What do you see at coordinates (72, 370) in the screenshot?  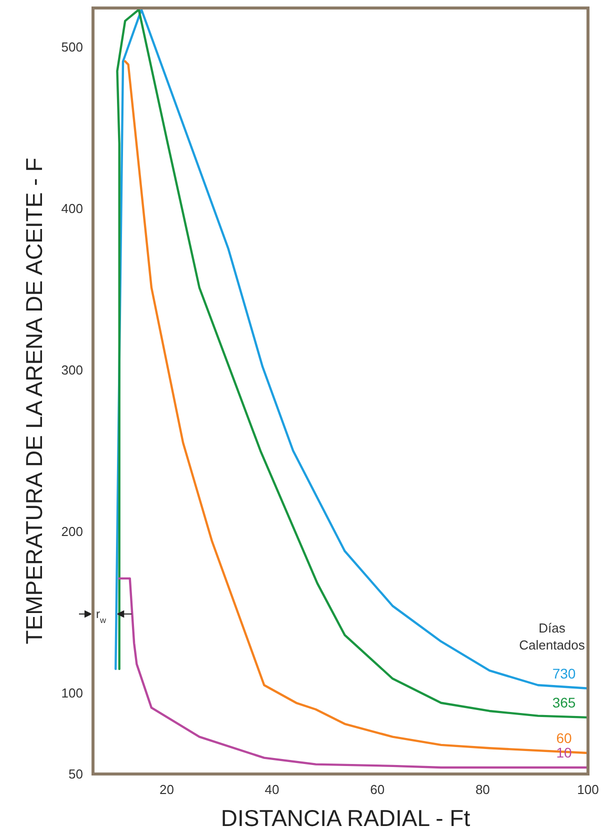 I see `y-tick-label: 300` at bounding box center [72, 370].